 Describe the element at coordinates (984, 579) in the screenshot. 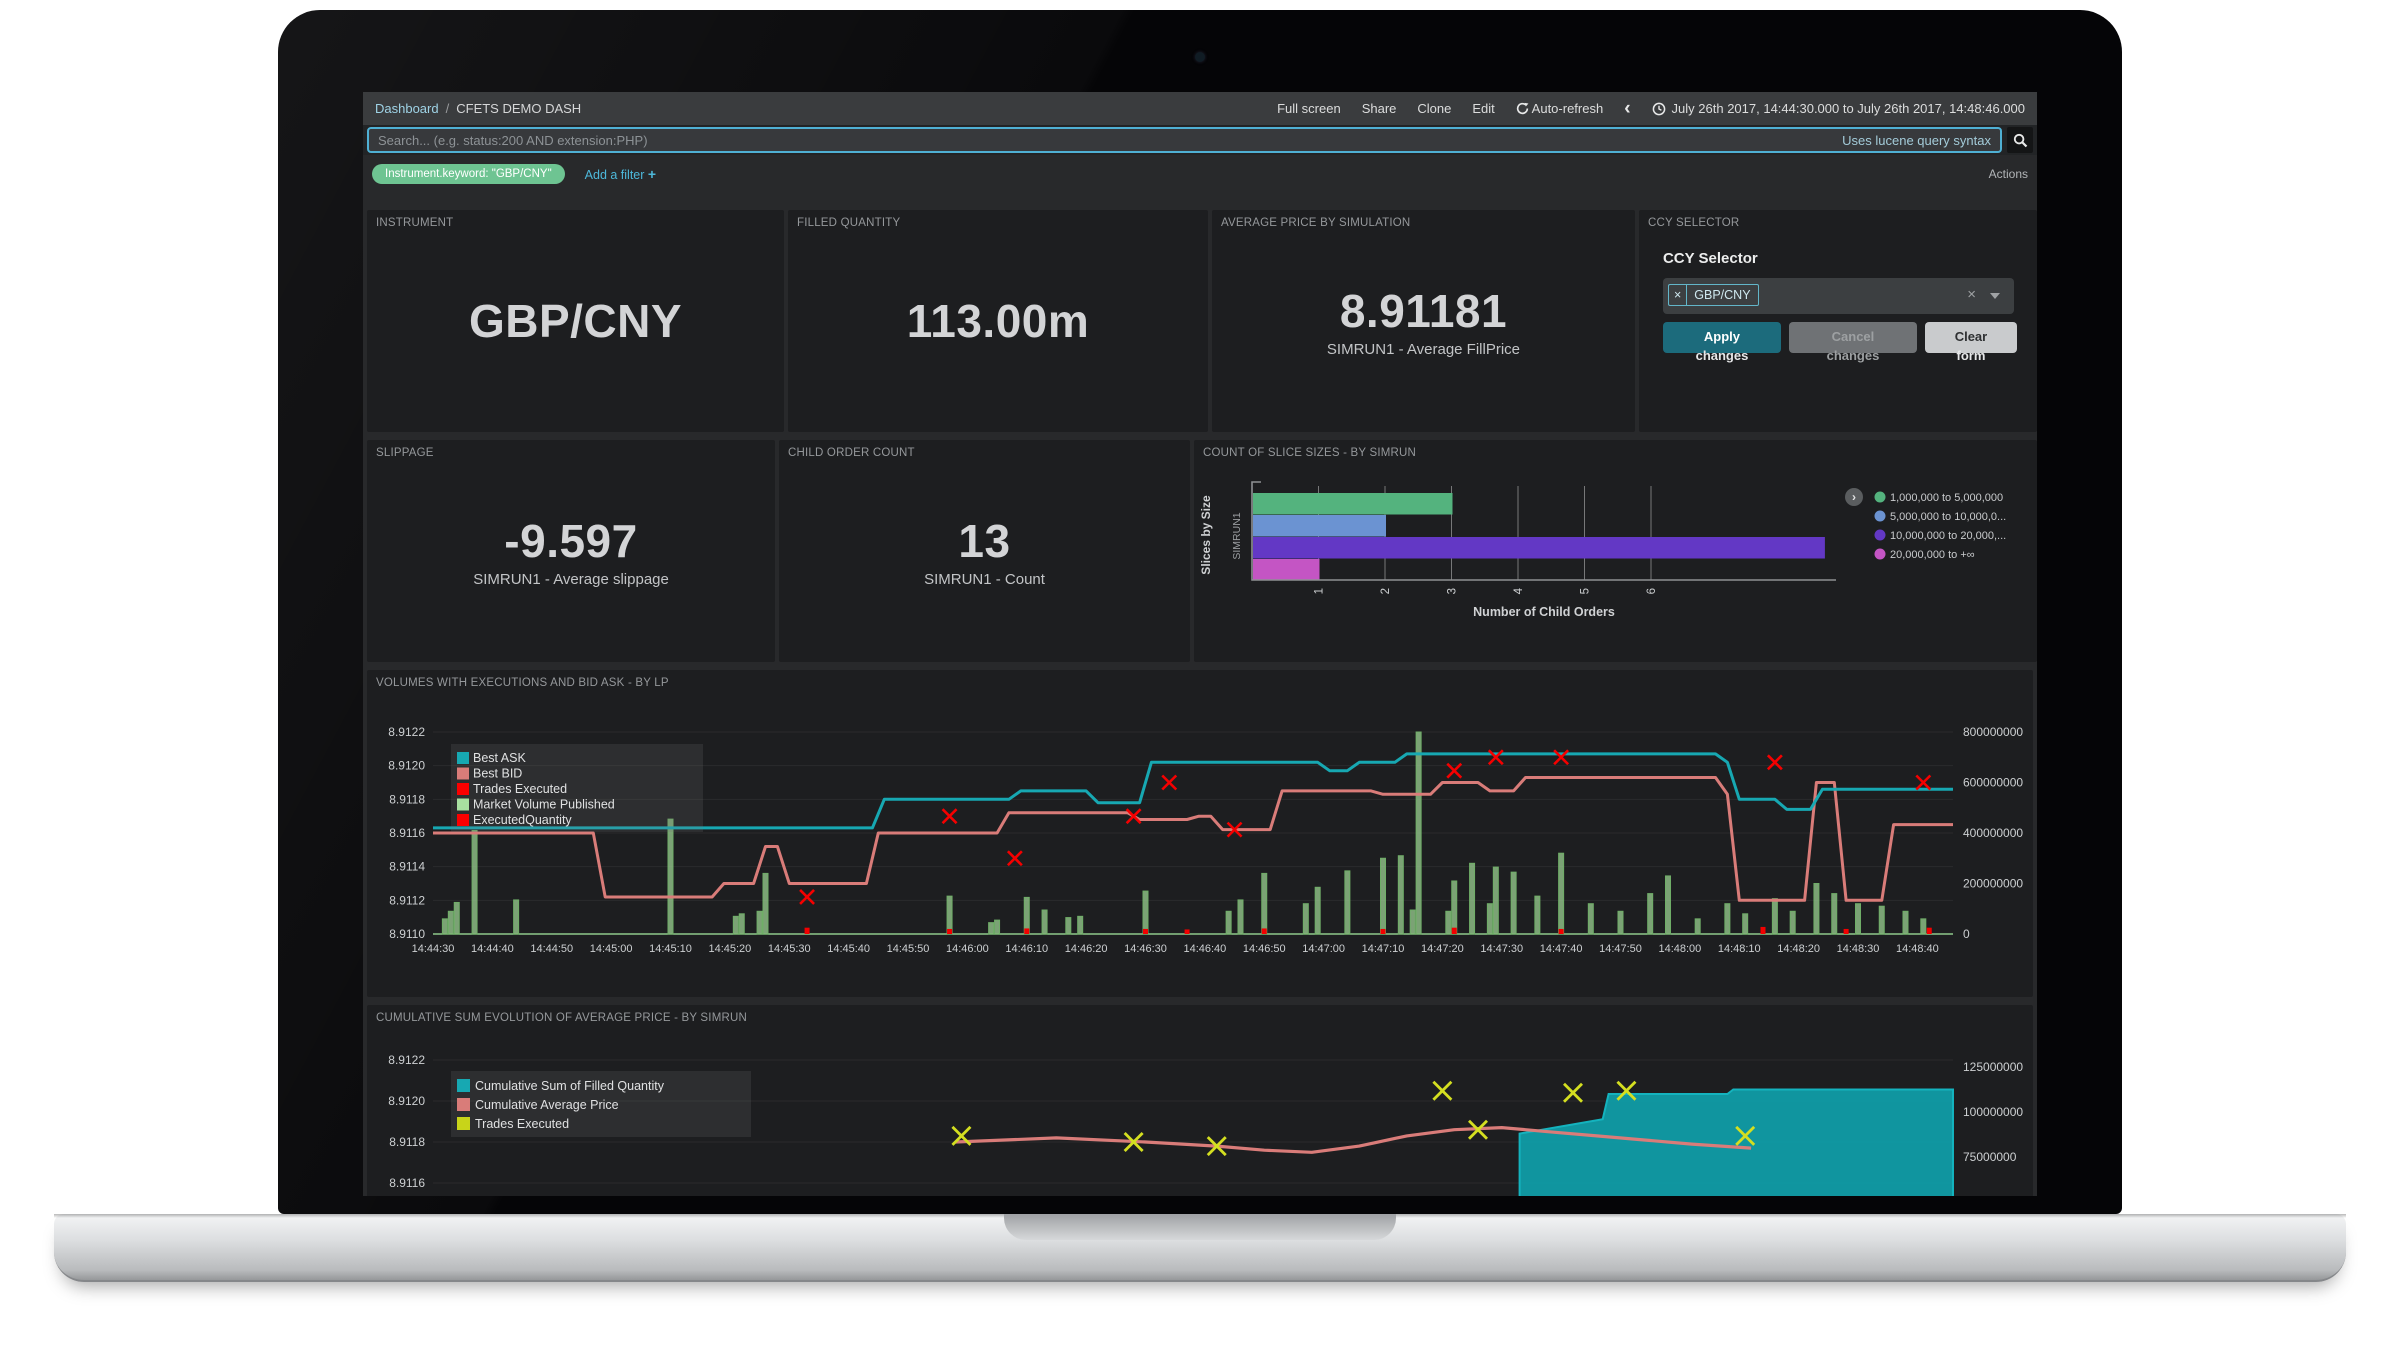

I see `child-order-count-sublabel: SIMRUN1 - Count` at that location.